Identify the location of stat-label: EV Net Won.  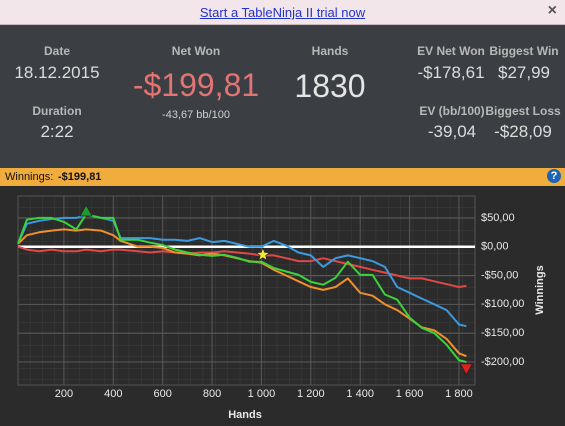
(451, 51).